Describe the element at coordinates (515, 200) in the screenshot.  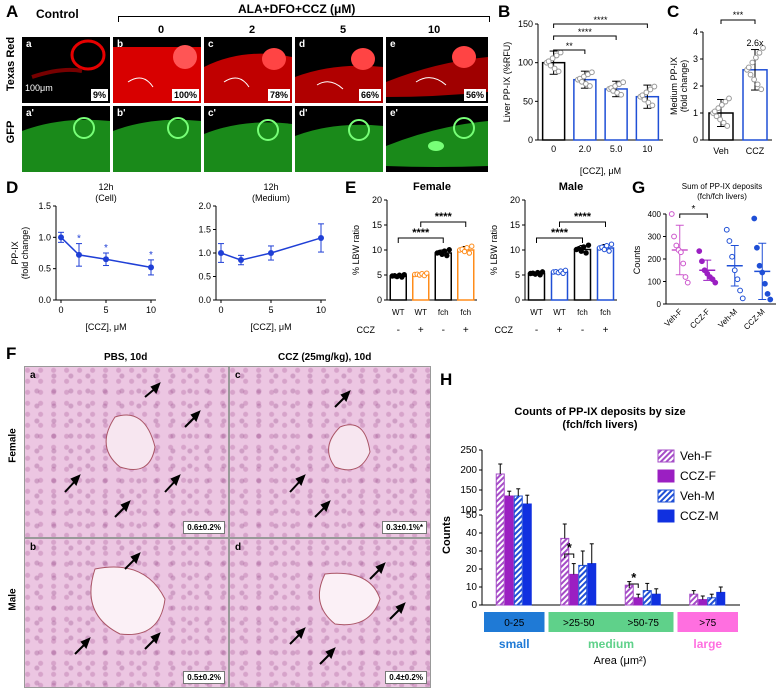
I see `y-tick-label: 20` at that location.